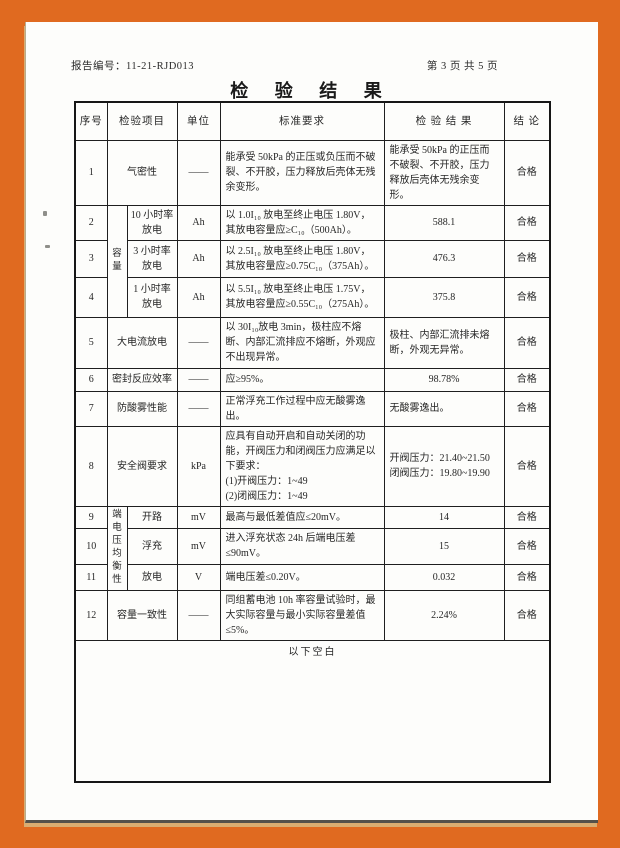 The height and width of the screenshot is (848, 620). Describe the element at coordinates (444, 466) in the screenshot. I see `row-result: 开阀压力：21.40~21.50 闭阀压力：19.80~19.90` at that location.